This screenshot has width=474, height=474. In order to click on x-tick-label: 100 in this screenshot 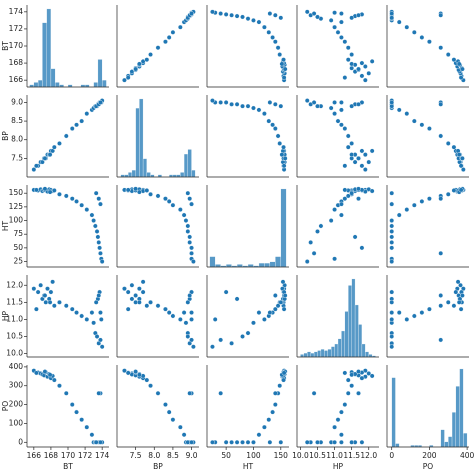, I will do `click(253, 455)`.